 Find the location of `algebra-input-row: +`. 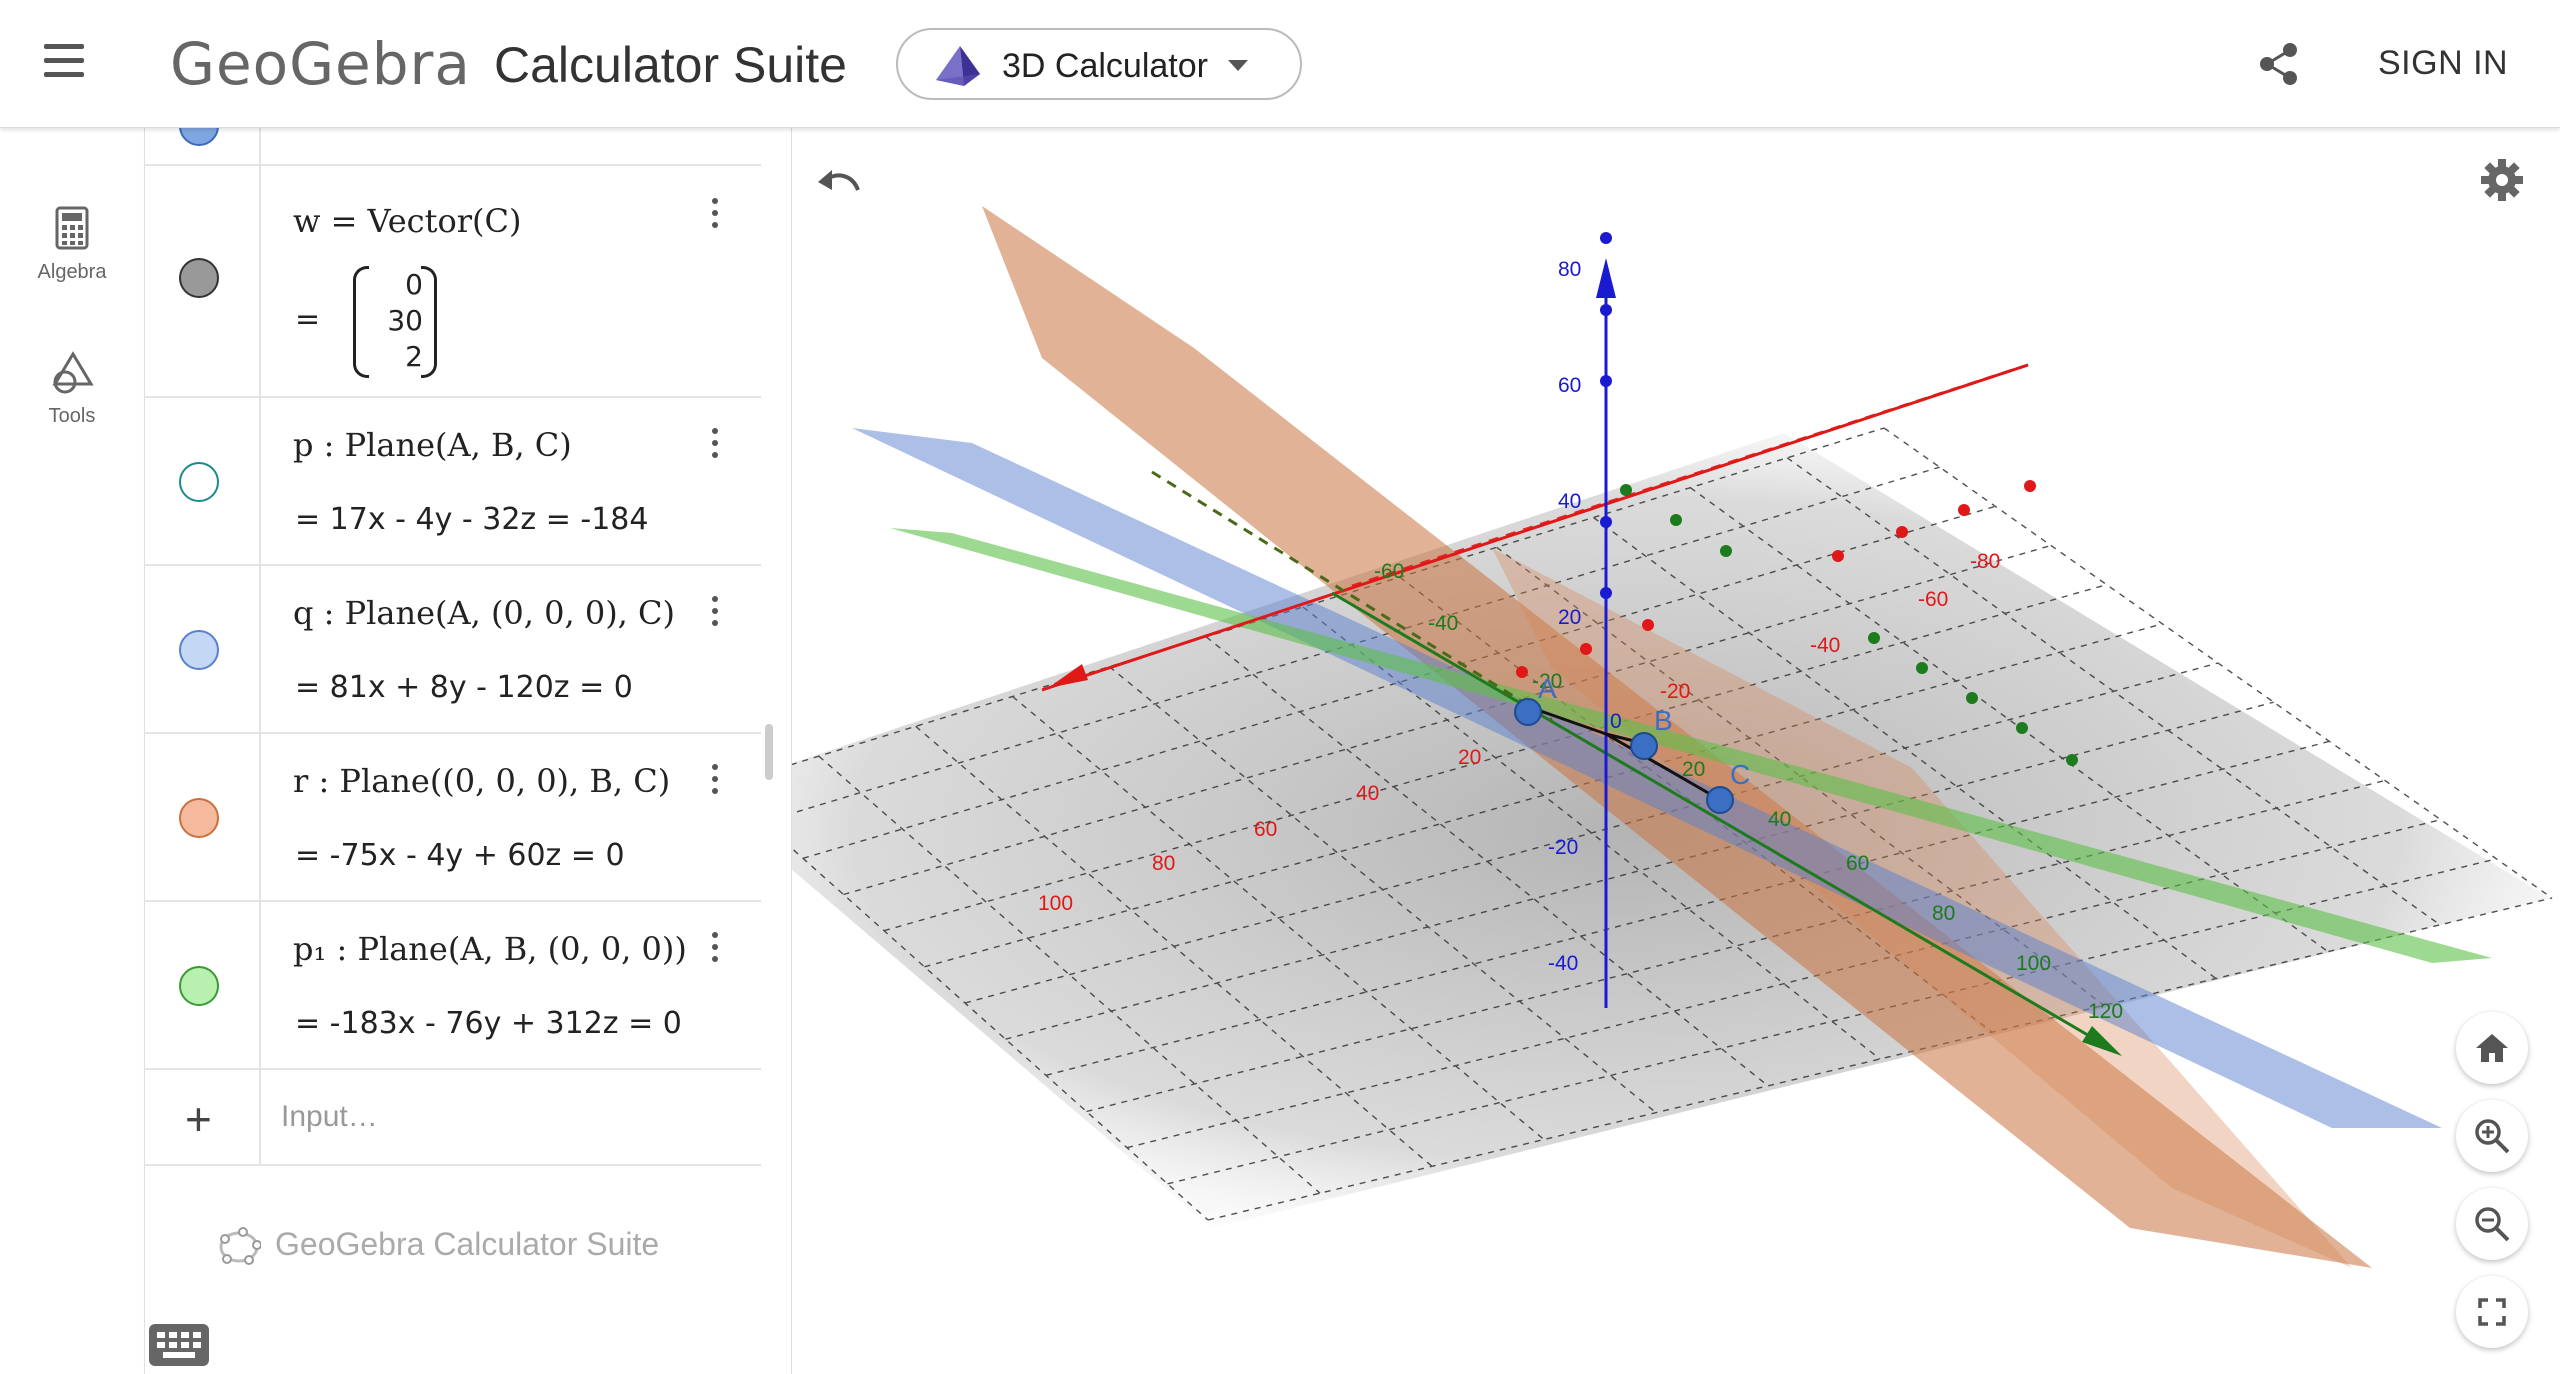

algebra-input-row: + is located at coordinates (453, 1117).